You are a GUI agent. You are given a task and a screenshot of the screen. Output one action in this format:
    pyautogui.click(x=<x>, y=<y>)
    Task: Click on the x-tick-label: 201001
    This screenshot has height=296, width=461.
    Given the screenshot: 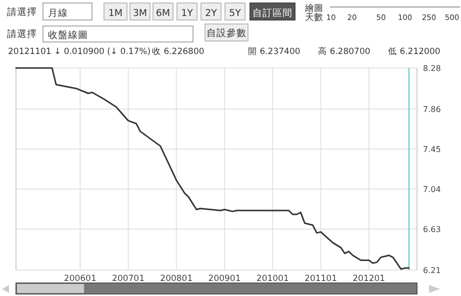 What is the action you would take?
    pyautogui.click(x=272, y=279)
    